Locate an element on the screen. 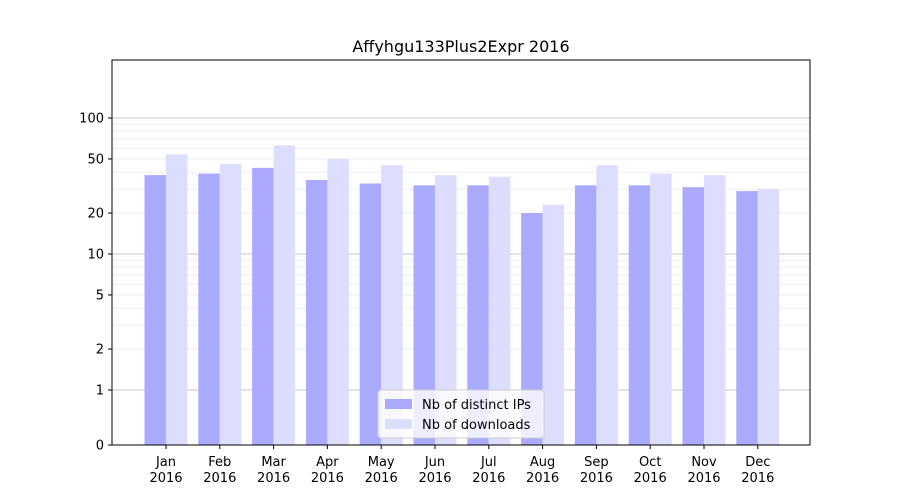 This screenshot has width=900, height=500. y-tick-label: 1 is located at coordinates (100, 391).